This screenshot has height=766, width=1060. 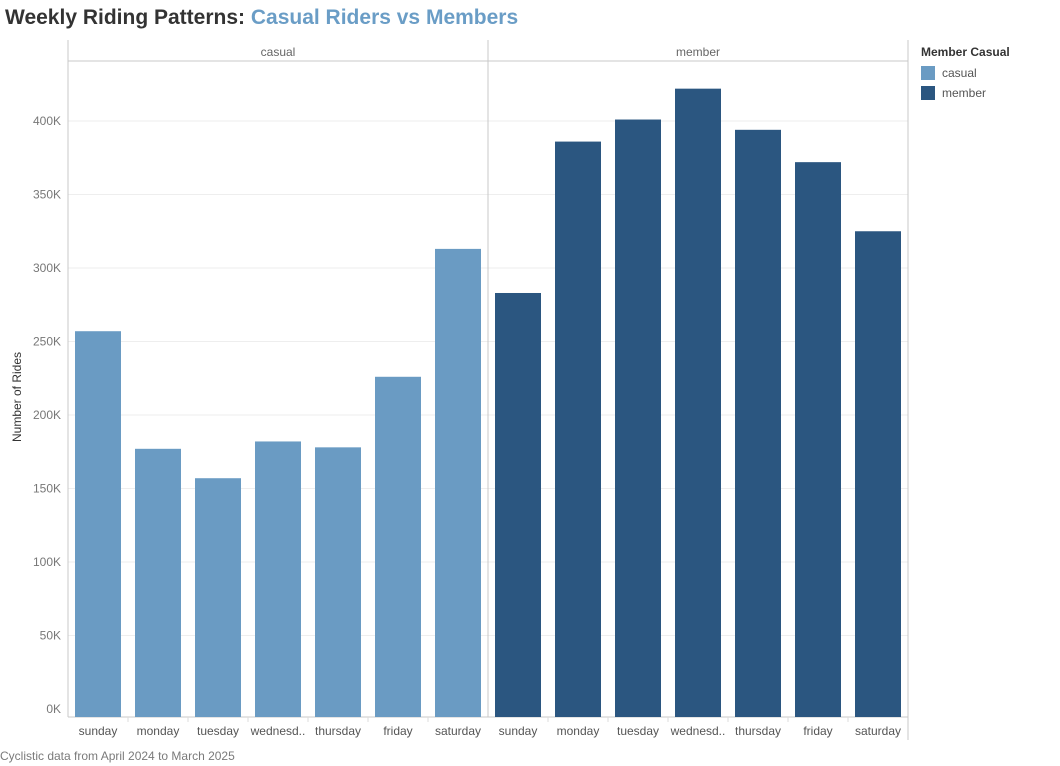 What do you see at coordinates (928, 73) in the screenshot?
I see `legend-swatch-casual` at bounding box center [928, 73].